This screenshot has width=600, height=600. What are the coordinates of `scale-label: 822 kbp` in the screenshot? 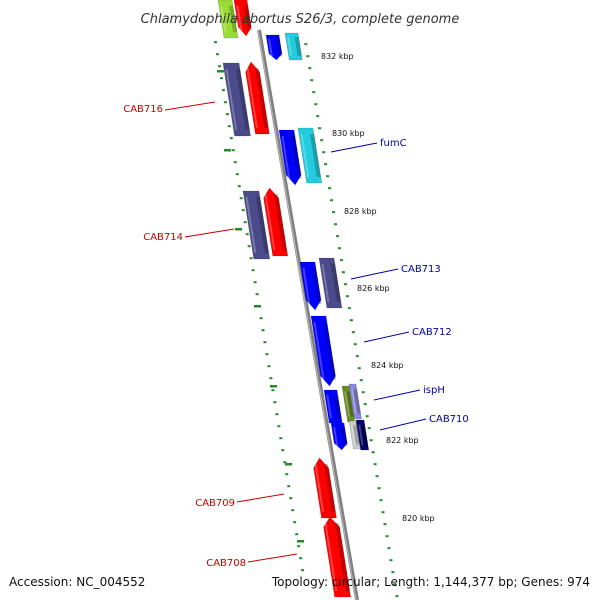 It's located at (402, 440).